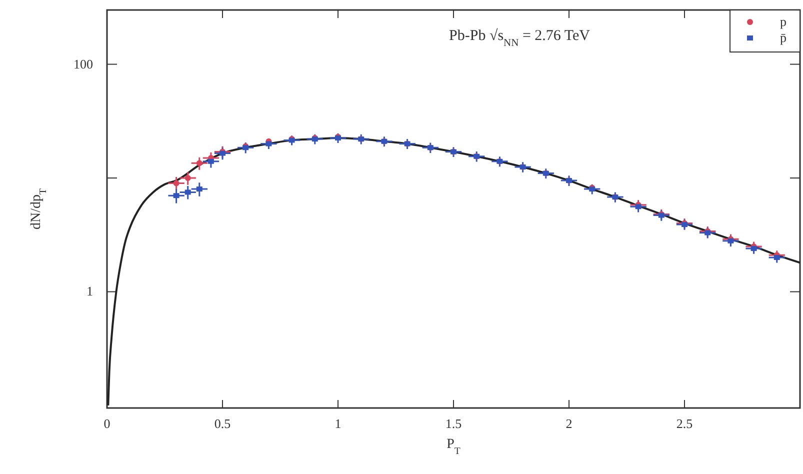  Describe the element at coordinates (83, 64) in the screenshot. I see `y-tick-label: 100` at that location.